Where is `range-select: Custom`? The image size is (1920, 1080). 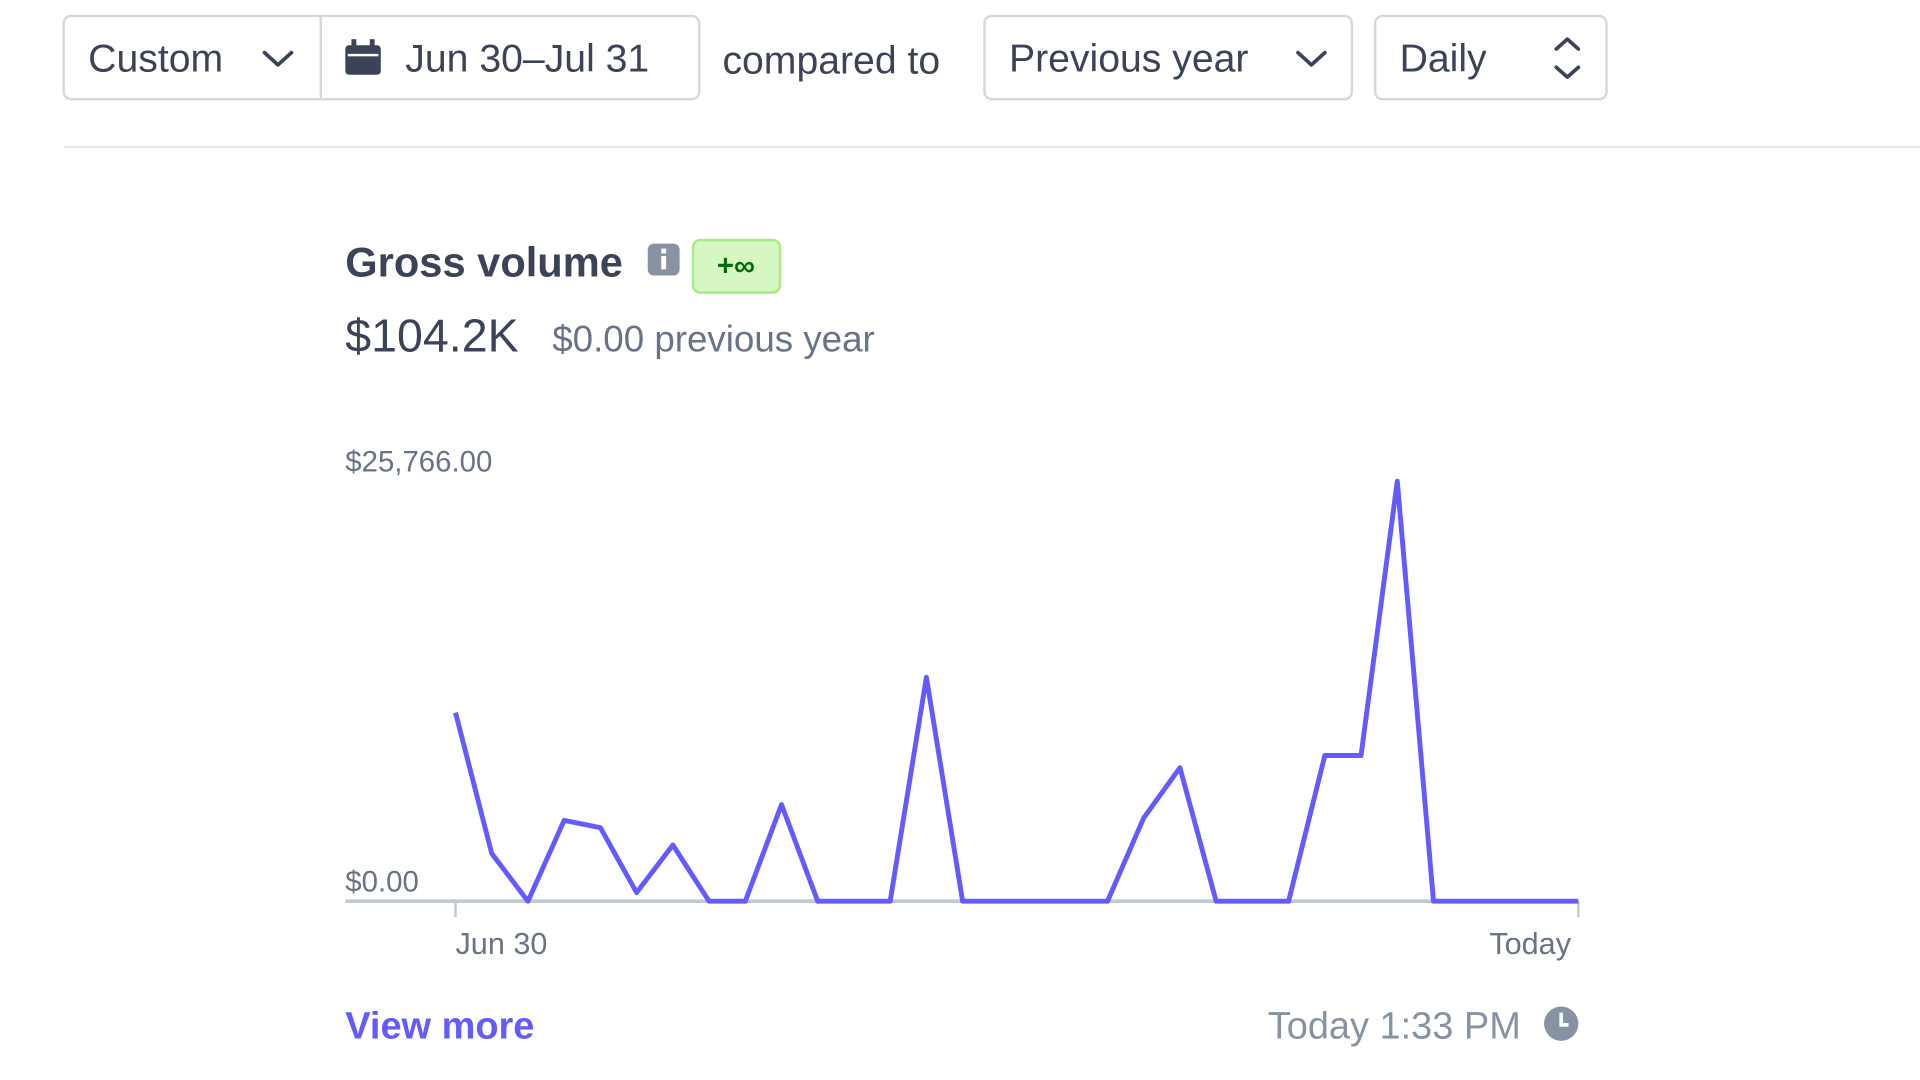 range-select: Custom is located at coordinates (155, 58).